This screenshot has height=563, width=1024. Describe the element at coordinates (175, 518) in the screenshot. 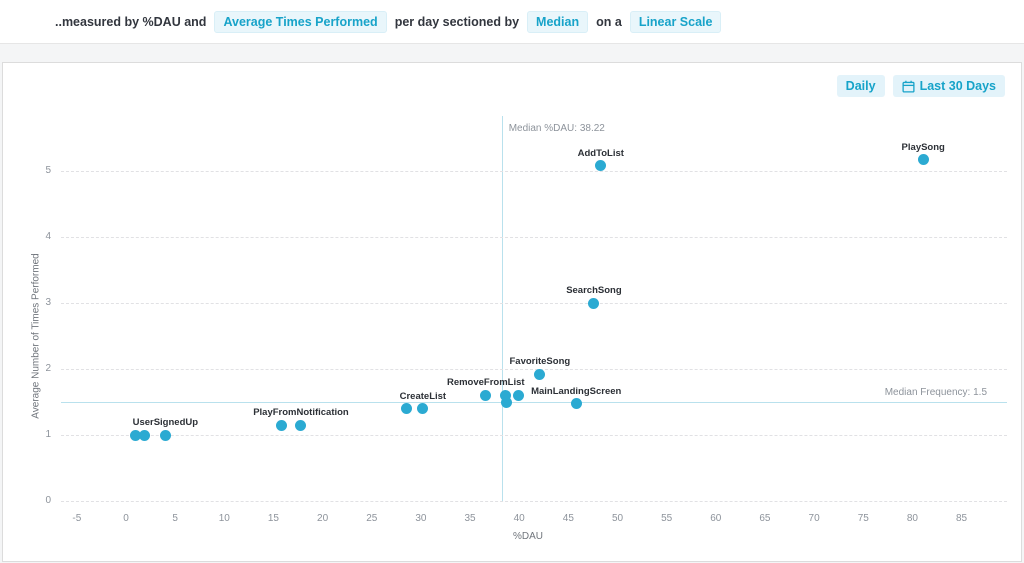

I see `x-tick-label: 5` at that location.